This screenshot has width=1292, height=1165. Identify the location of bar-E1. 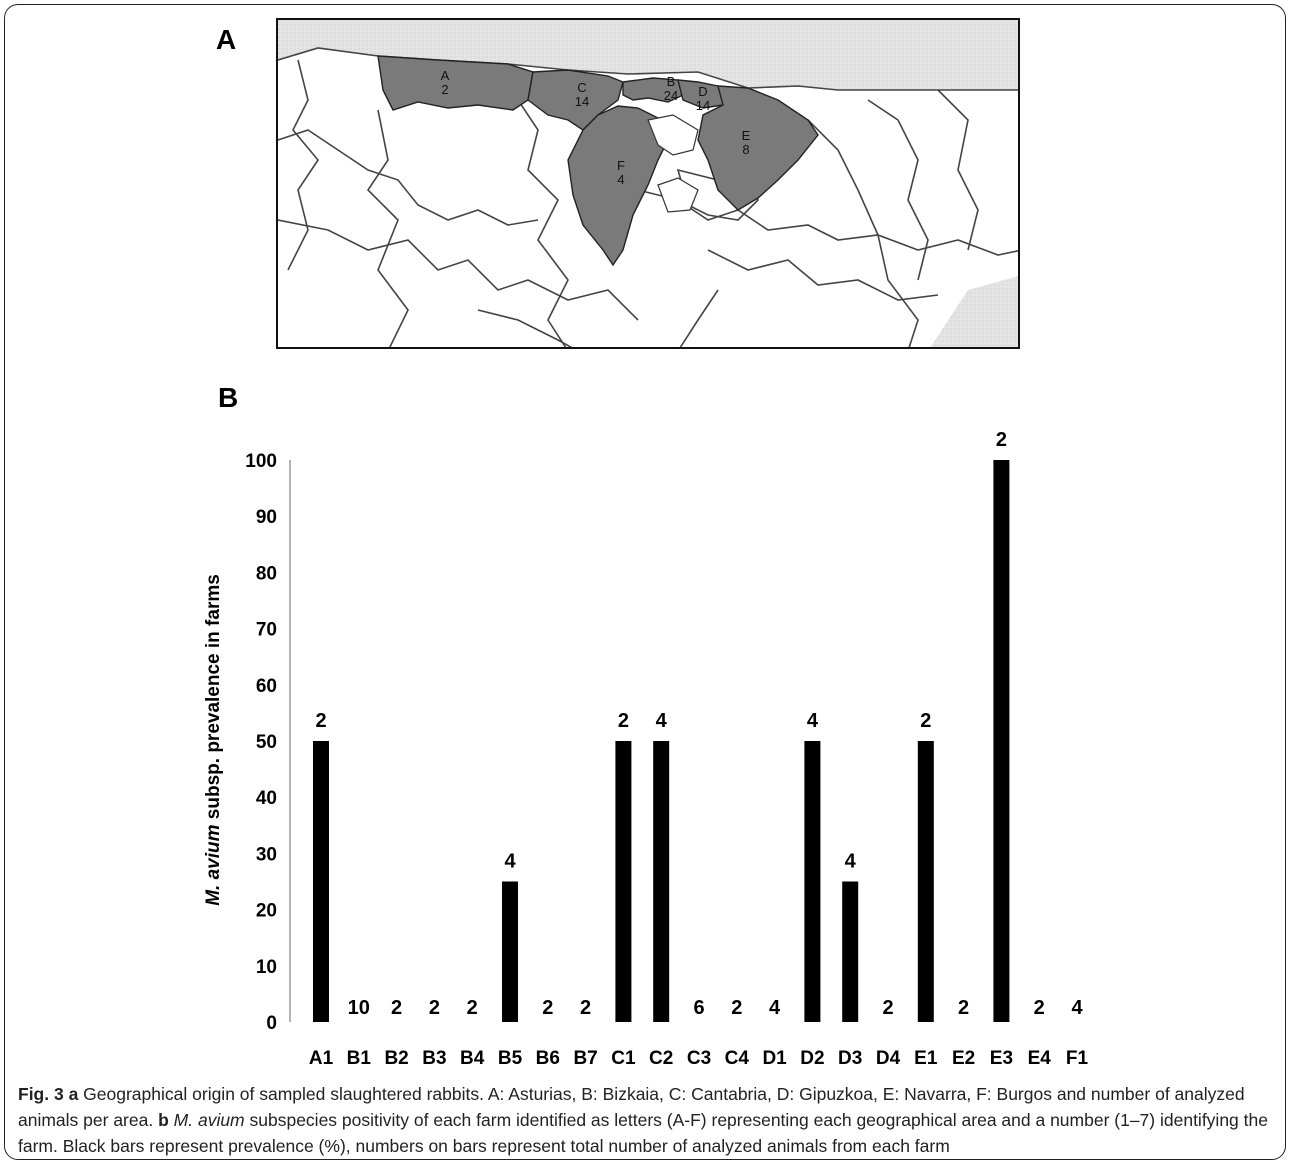
(925, 881).